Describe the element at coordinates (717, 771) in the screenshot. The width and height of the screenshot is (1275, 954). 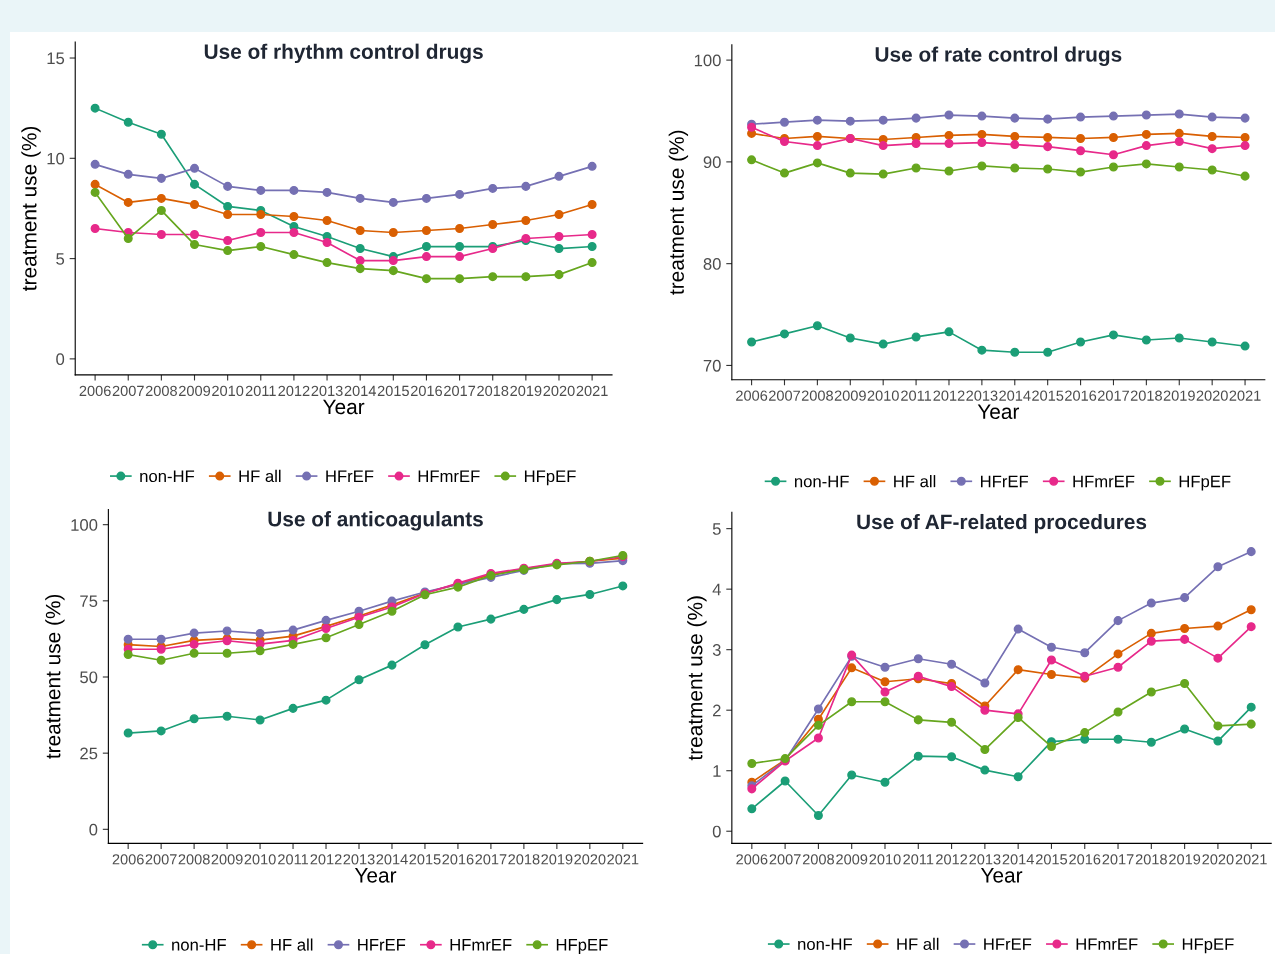
I see `y-tick-label: 1` at that location.